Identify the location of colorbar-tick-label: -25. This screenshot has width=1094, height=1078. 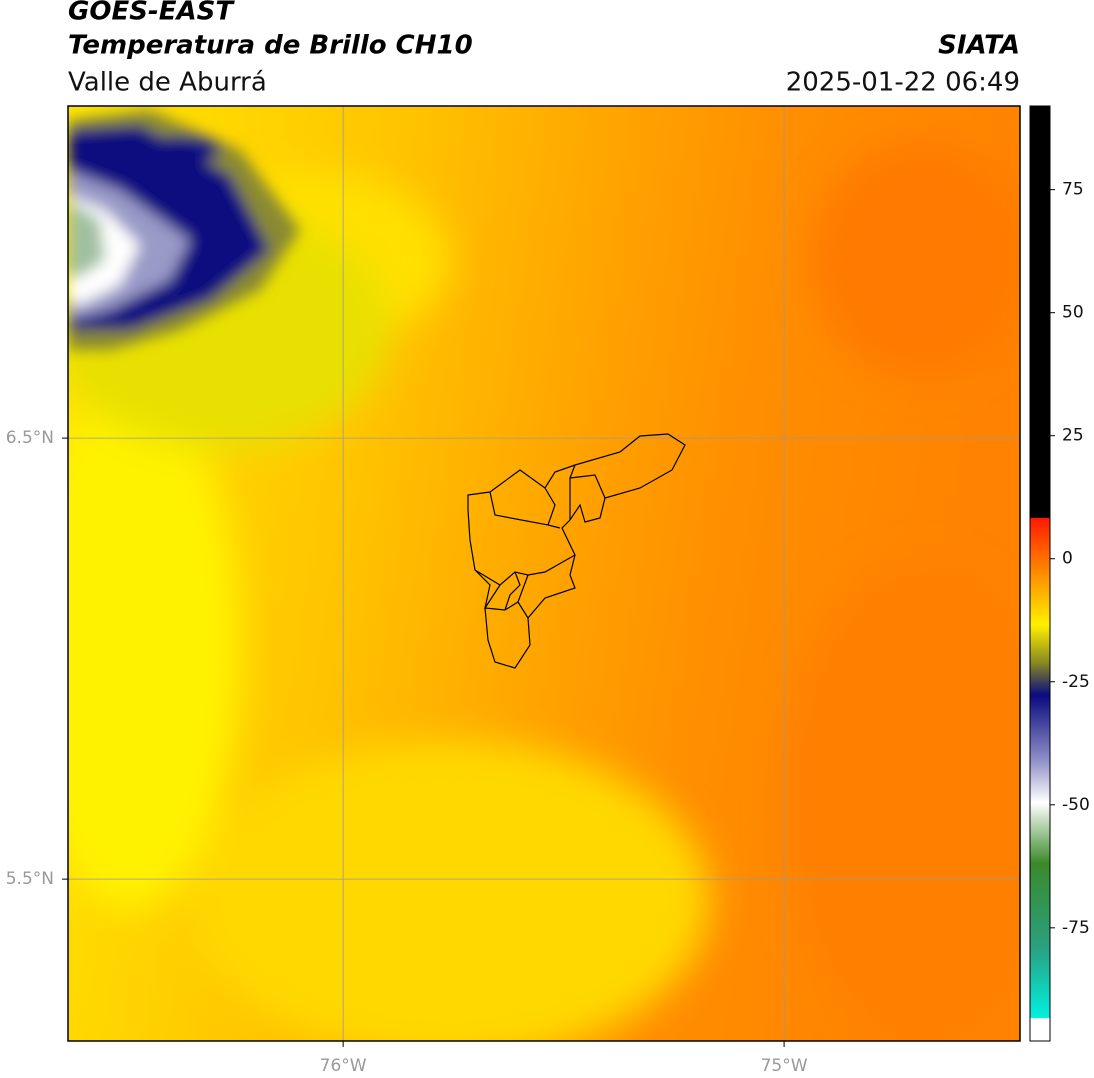
(1076, 682).